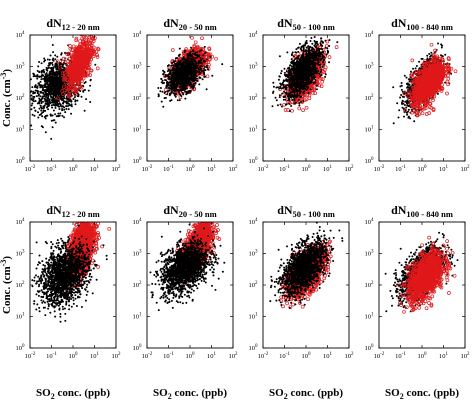  I want to click on x-tick-label: 10⁰, so click(74, 169).